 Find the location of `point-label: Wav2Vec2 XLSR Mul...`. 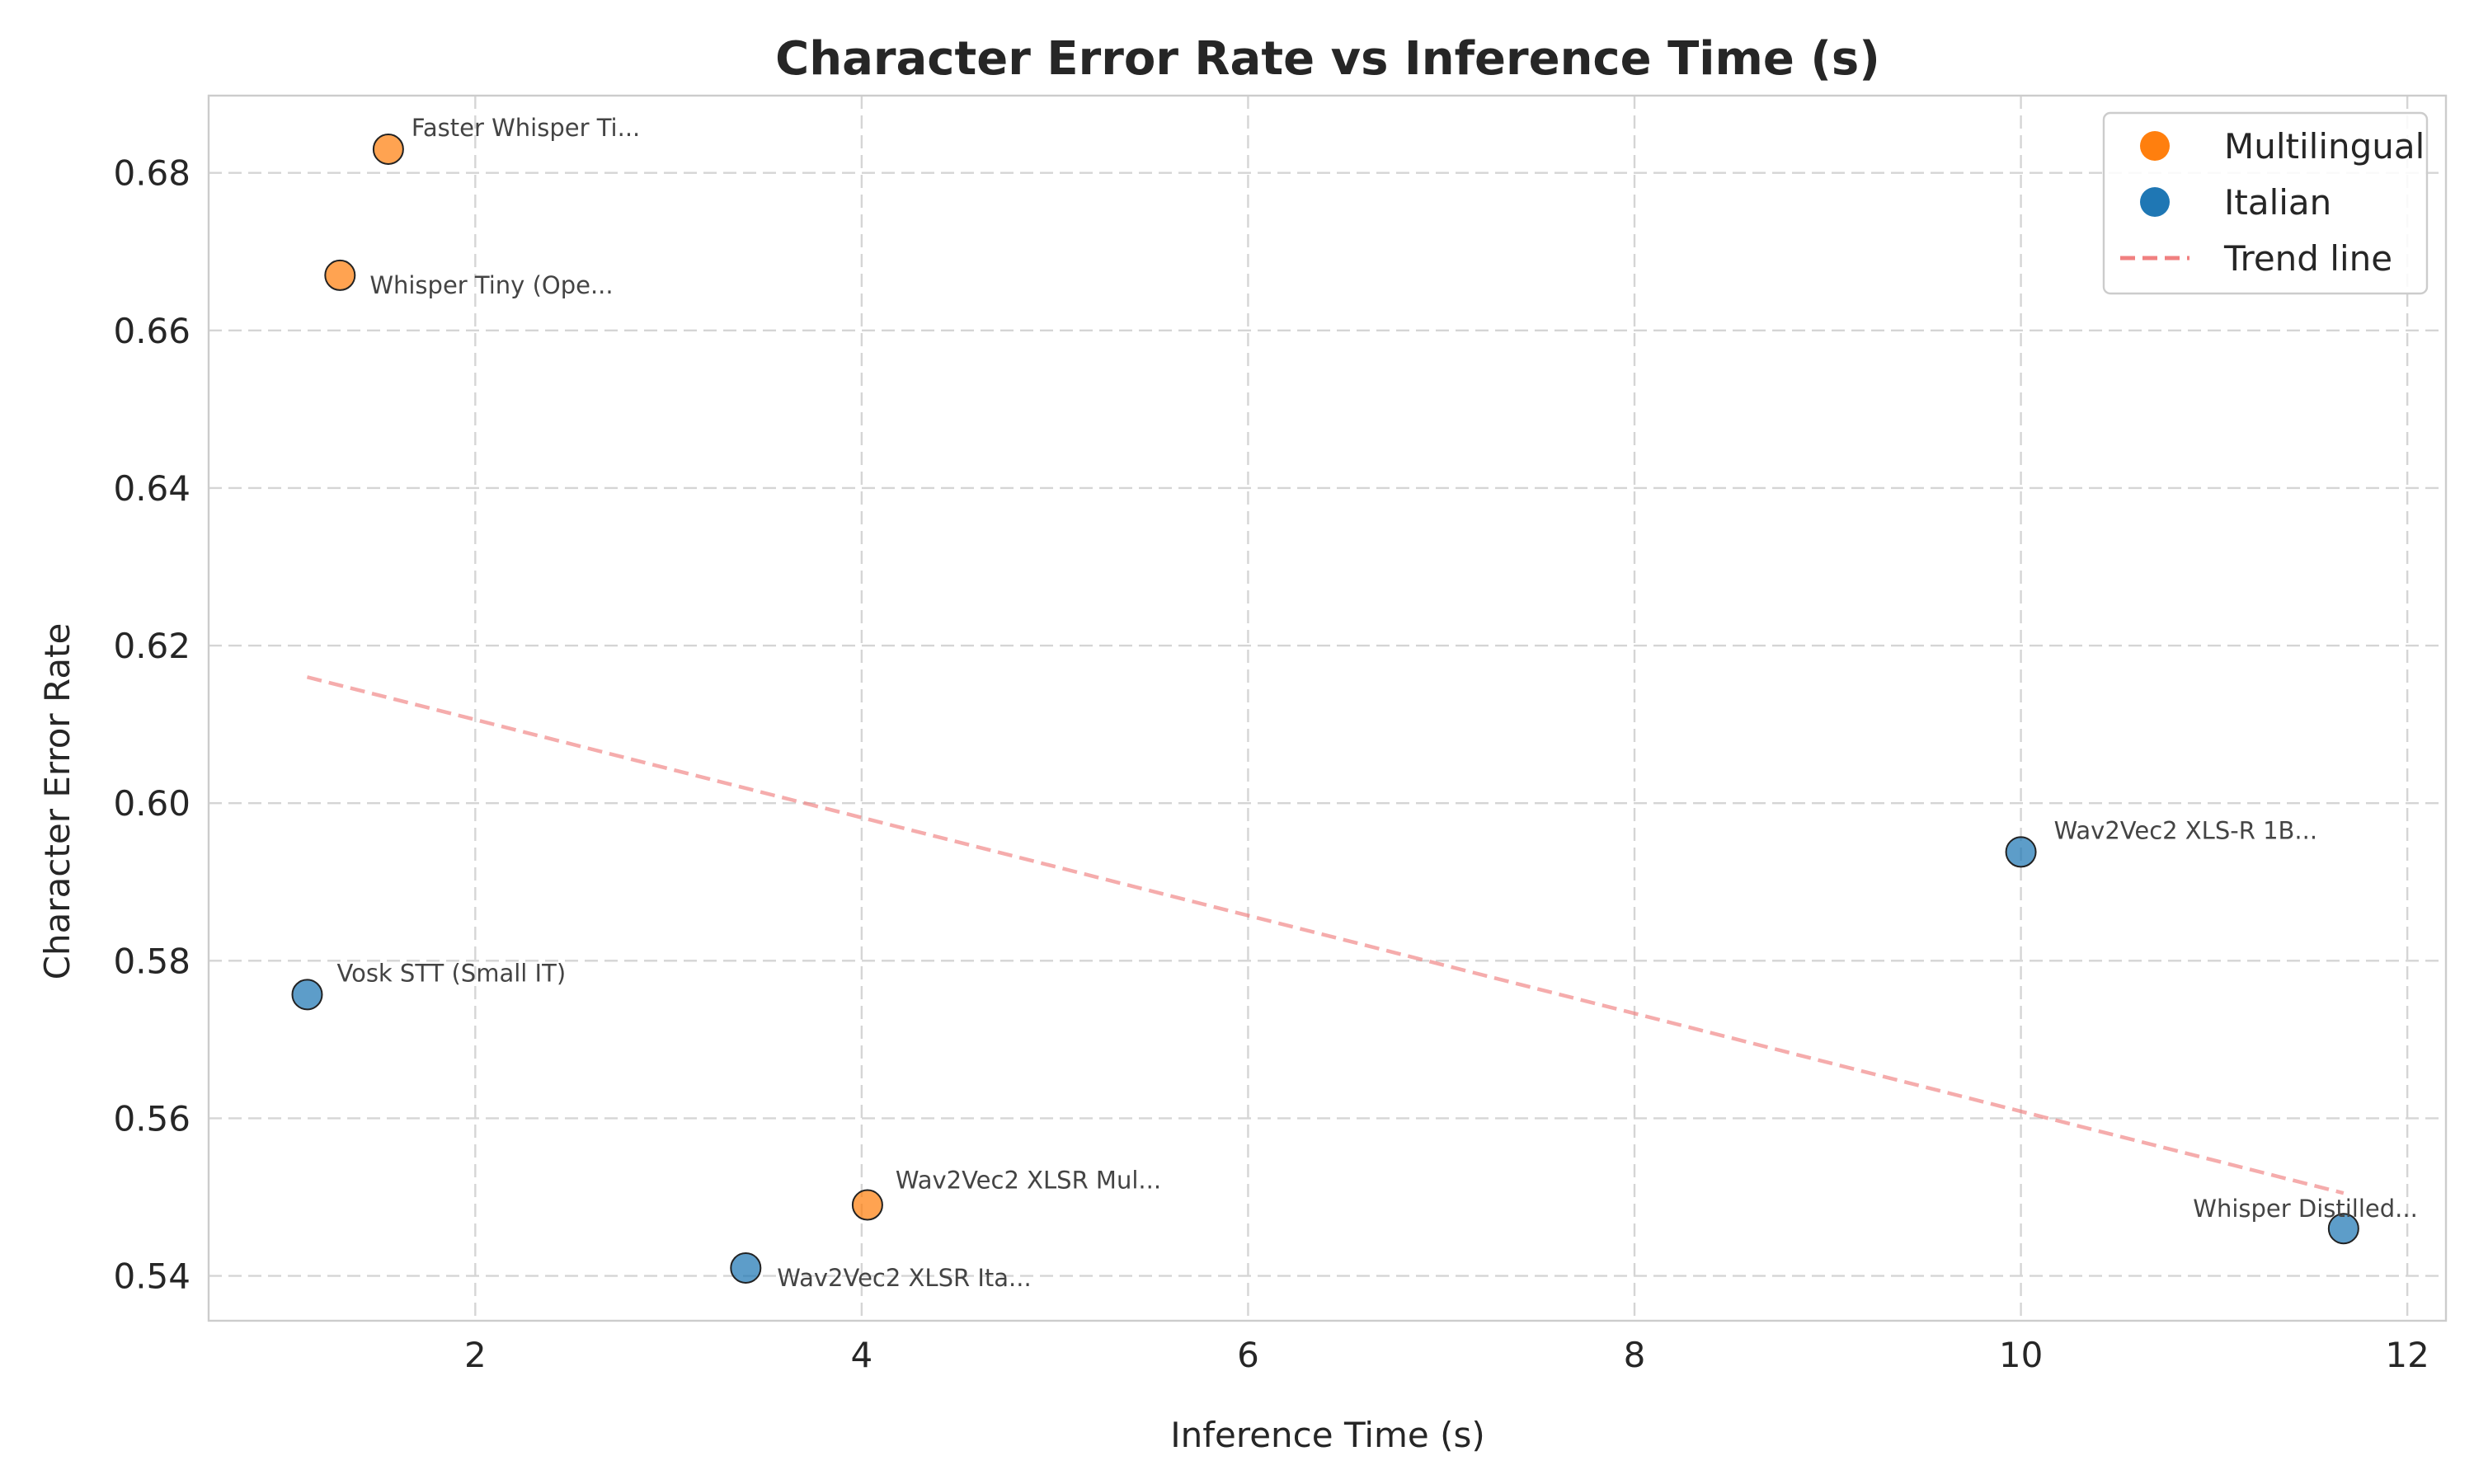

point-label: Wav2Vec2 XLSR Mul... is located at coordinates (1028, 1181).